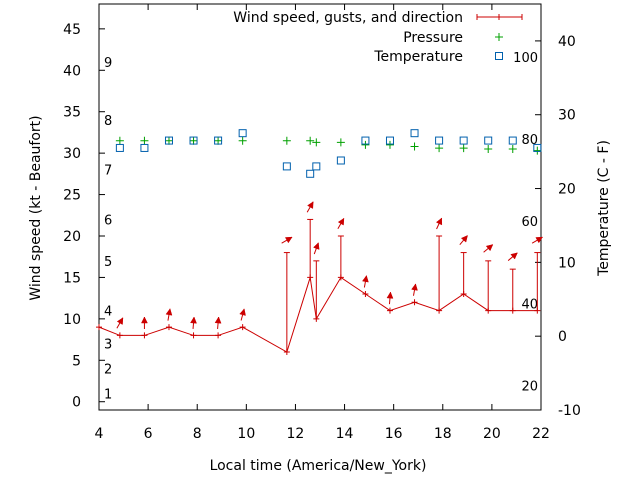 This screenshot has width=640, height=480. Describe the element at coordinates (529, 305) in the screenshot. I see `fahrenheit-label: 40` at that location.